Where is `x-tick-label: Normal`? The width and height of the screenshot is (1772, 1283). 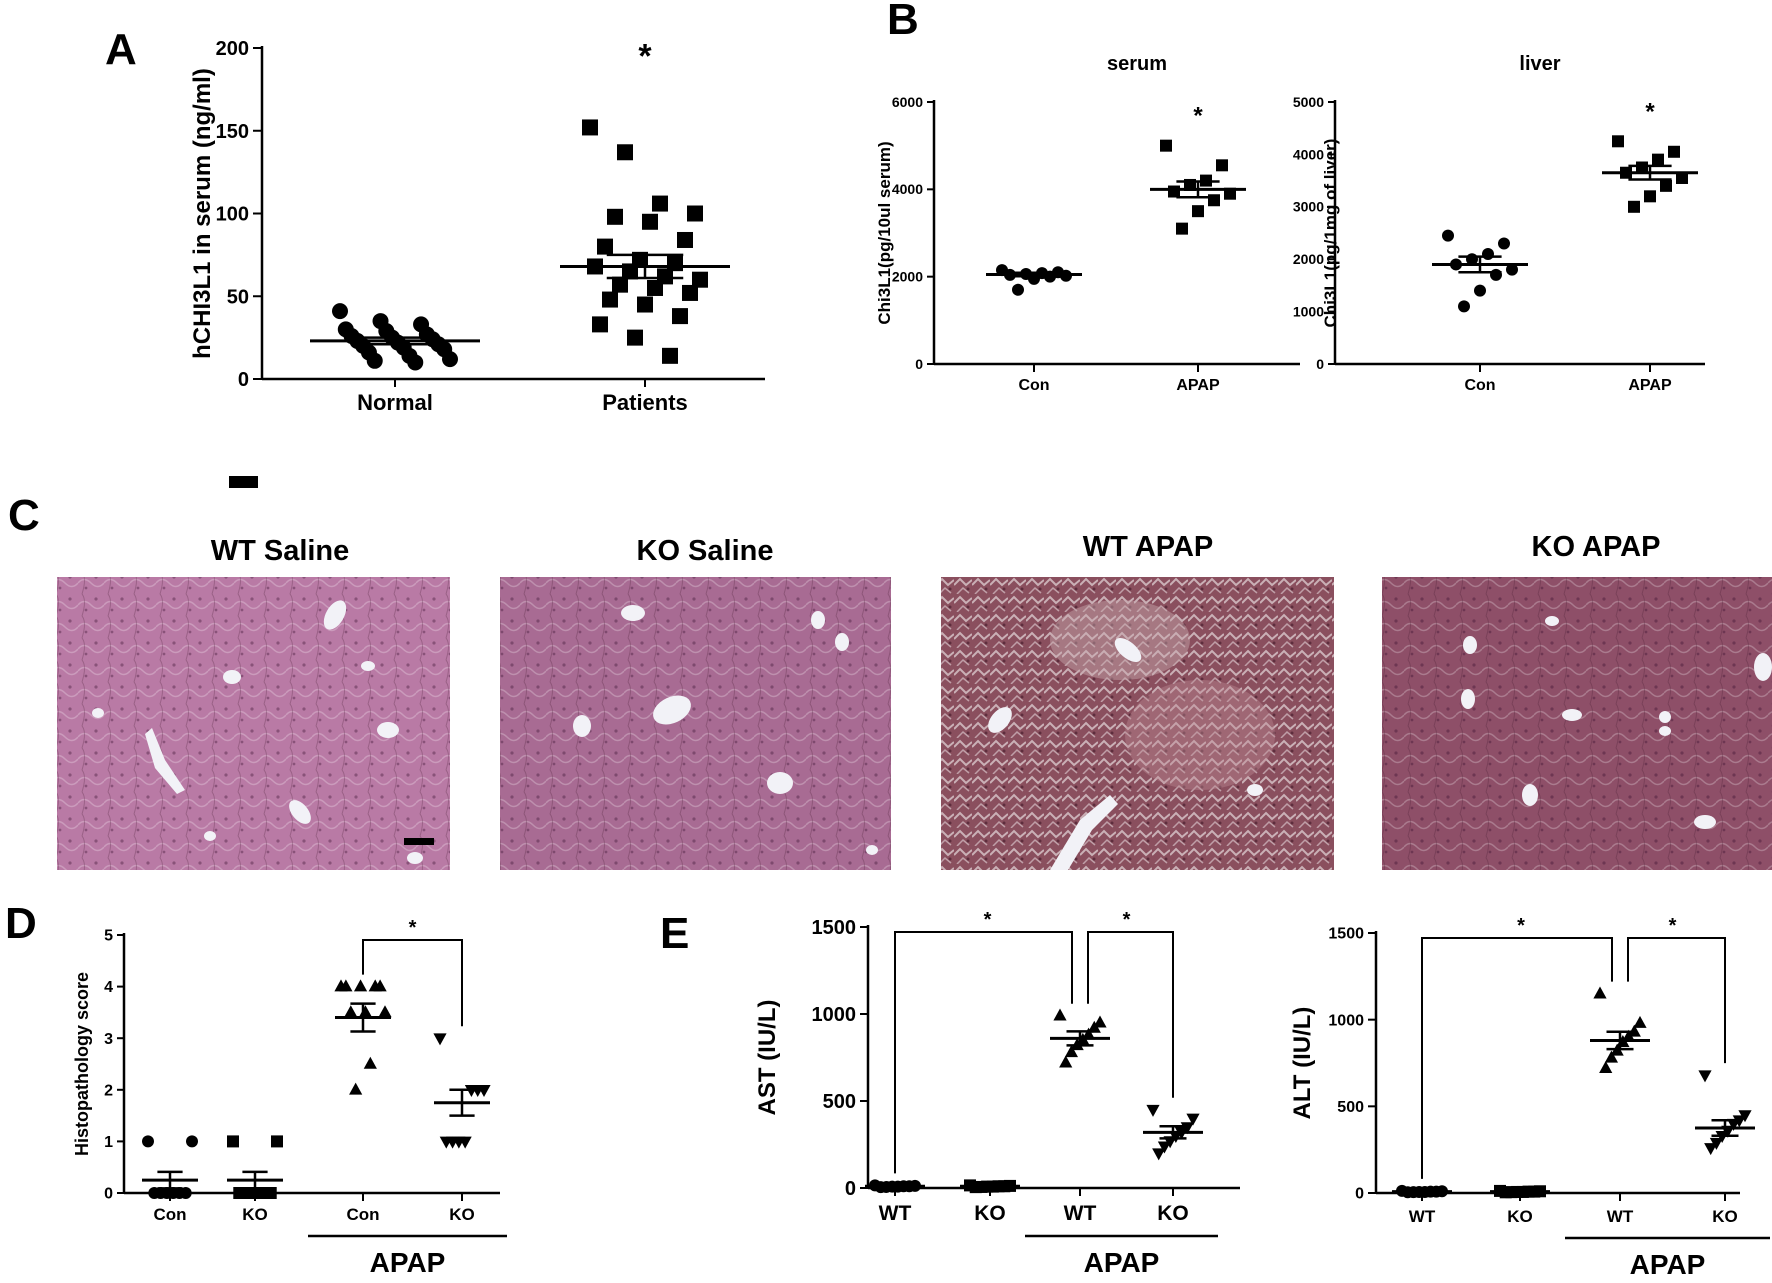 x-tick-label: Normal is located at coordinates (395, 402).